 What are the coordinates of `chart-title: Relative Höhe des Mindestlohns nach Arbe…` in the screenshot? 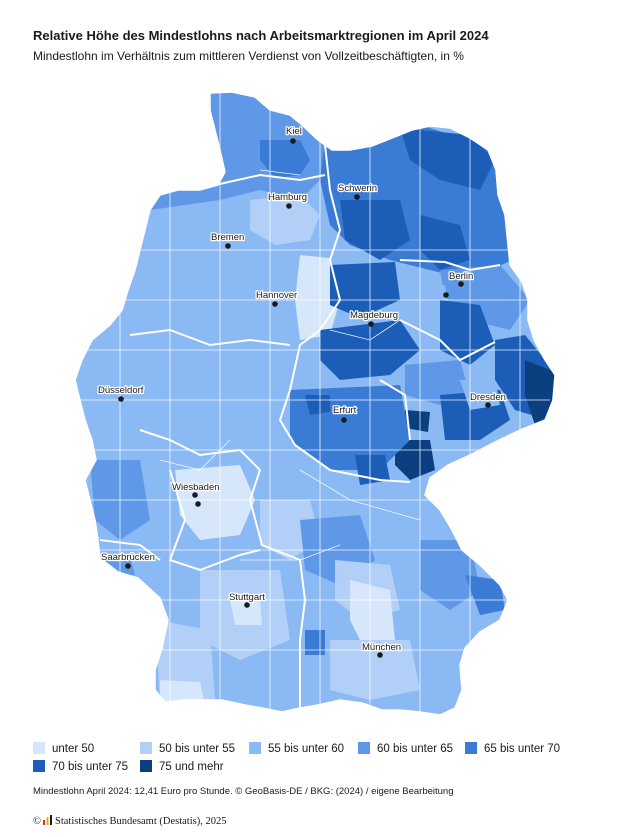 It's located at (261, 35).